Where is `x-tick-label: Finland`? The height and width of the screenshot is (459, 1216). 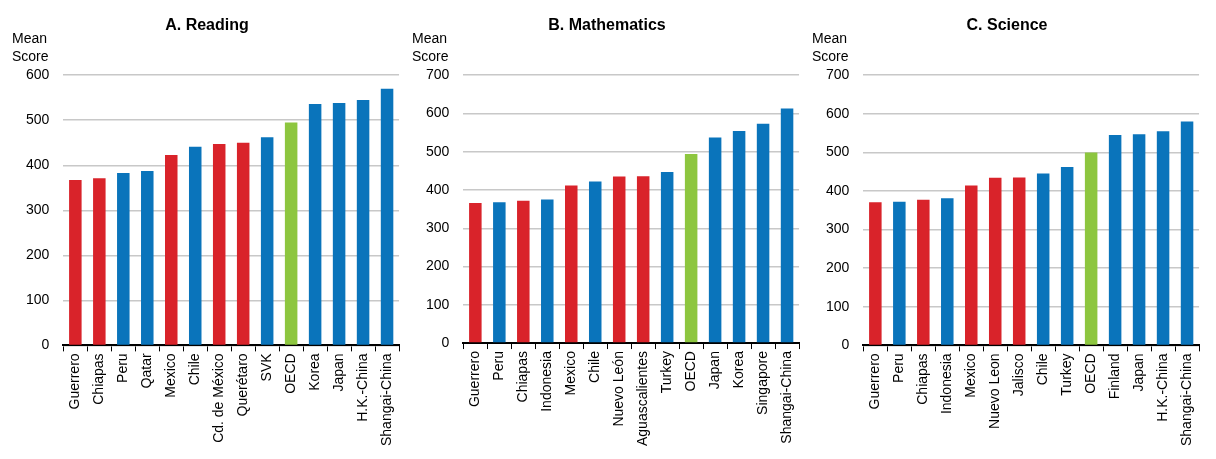 x-tick-label: Finland is located at coordinates (1113, 376).